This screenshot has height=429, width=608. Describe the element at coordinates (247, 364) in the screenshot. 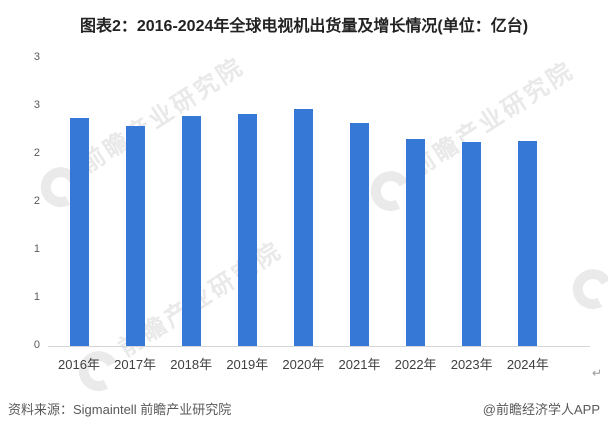

I see `x-axis-label-2019年: 2019年` at that location.